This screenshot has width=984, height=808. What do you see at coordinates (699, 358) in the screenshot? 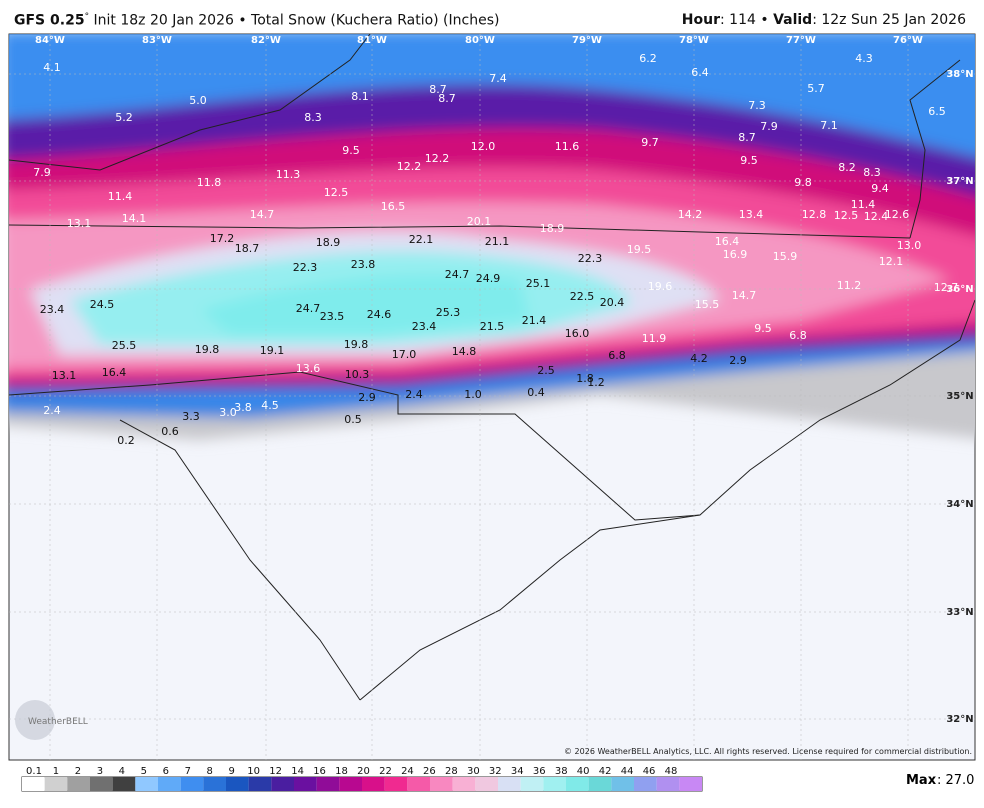
I see `snow-value: 4.2` at bounding box center [699, 358].